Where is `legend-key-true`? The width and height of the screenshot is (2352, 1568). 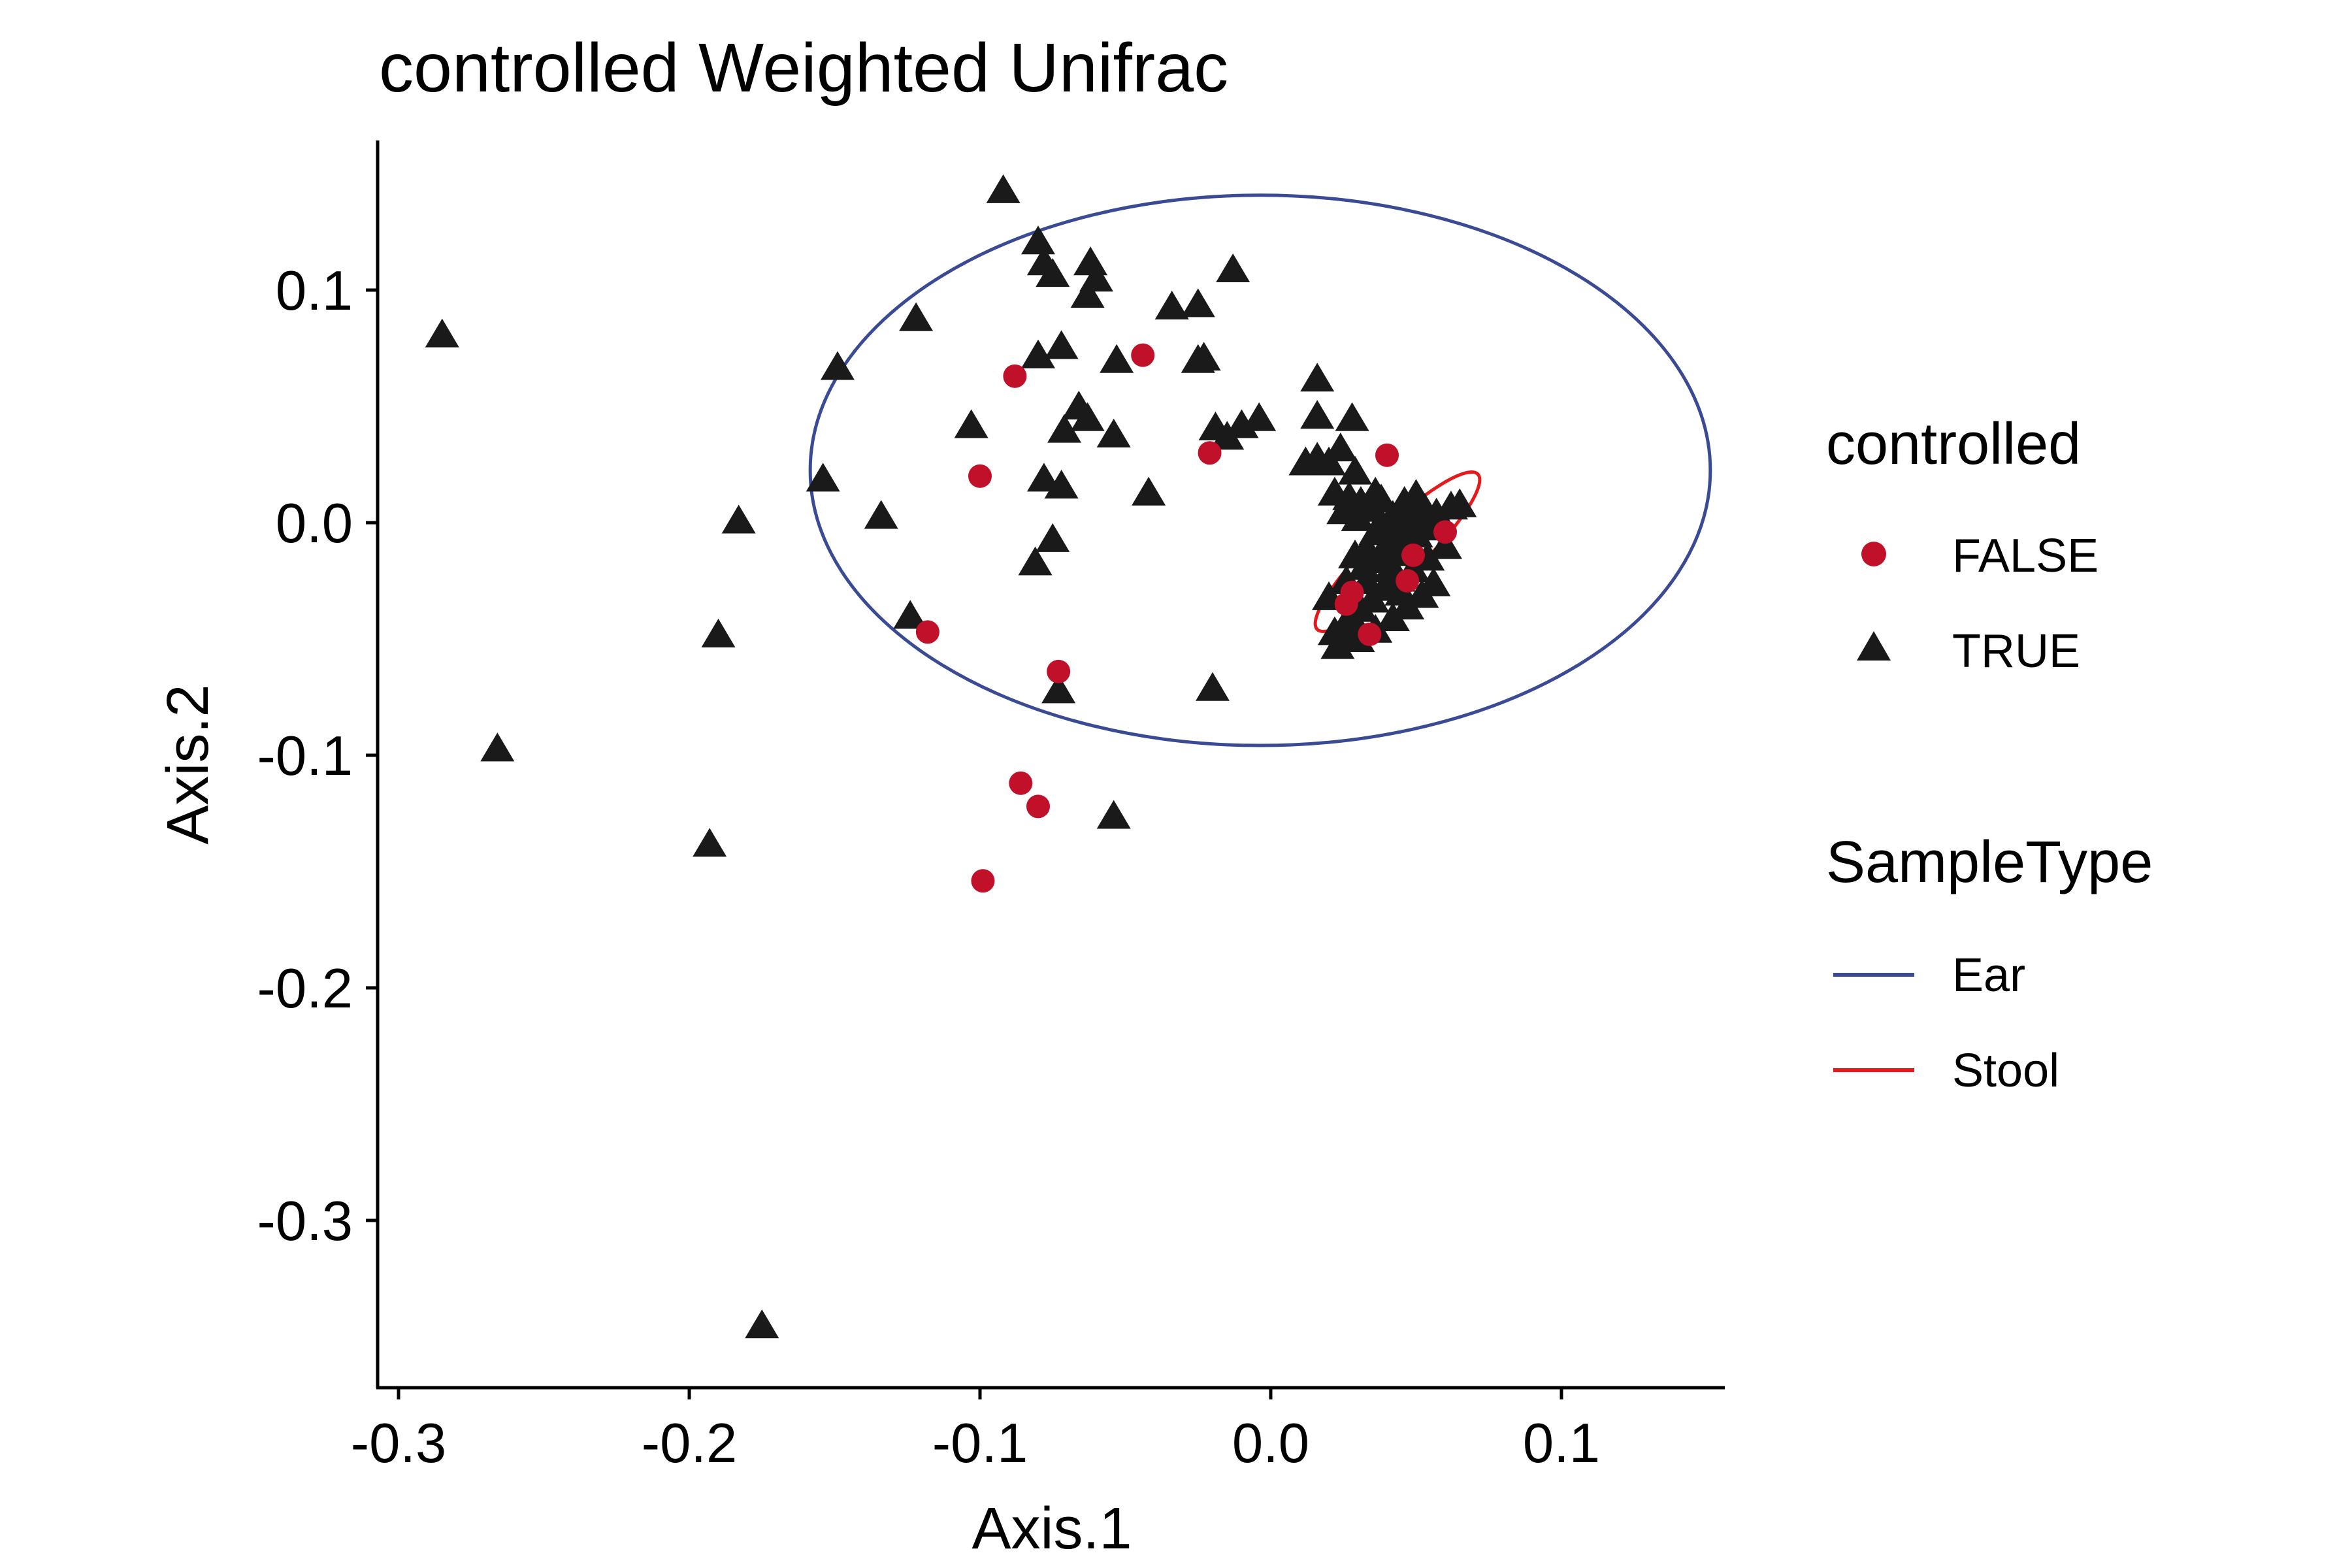
legend-key-true is located at coordinates (1874, 646).